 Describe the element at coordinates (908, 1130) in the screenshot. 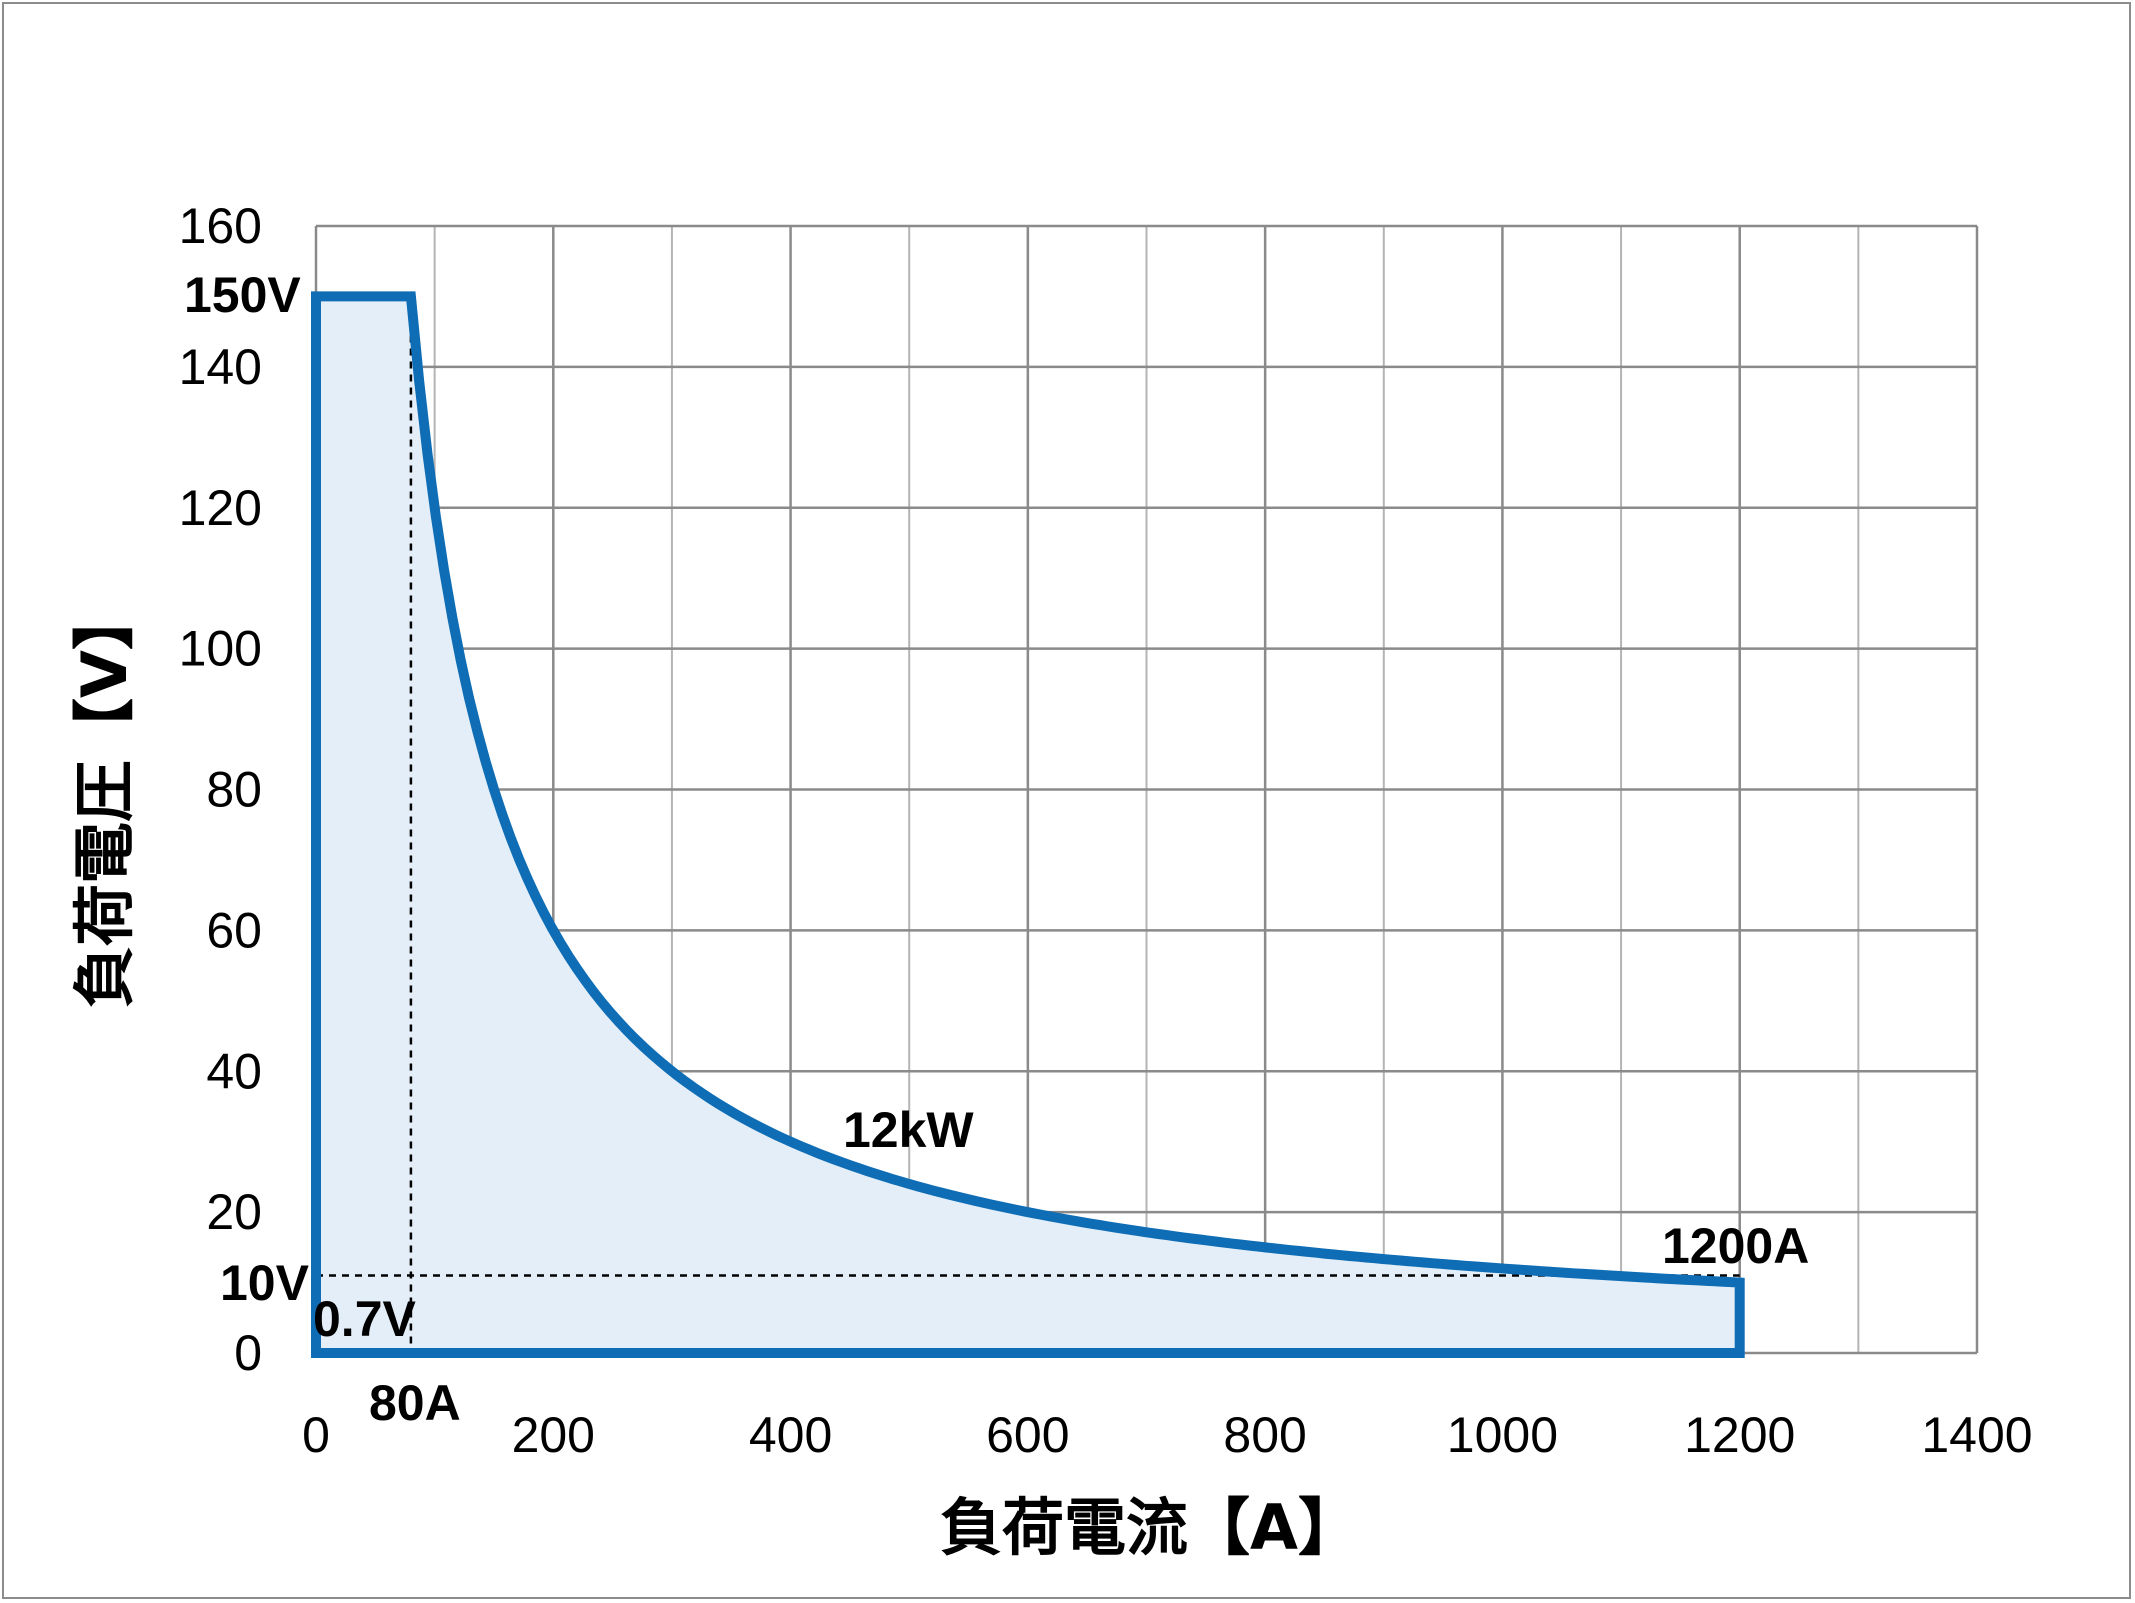

I see `annotation-12kw: 12kW` at that location.